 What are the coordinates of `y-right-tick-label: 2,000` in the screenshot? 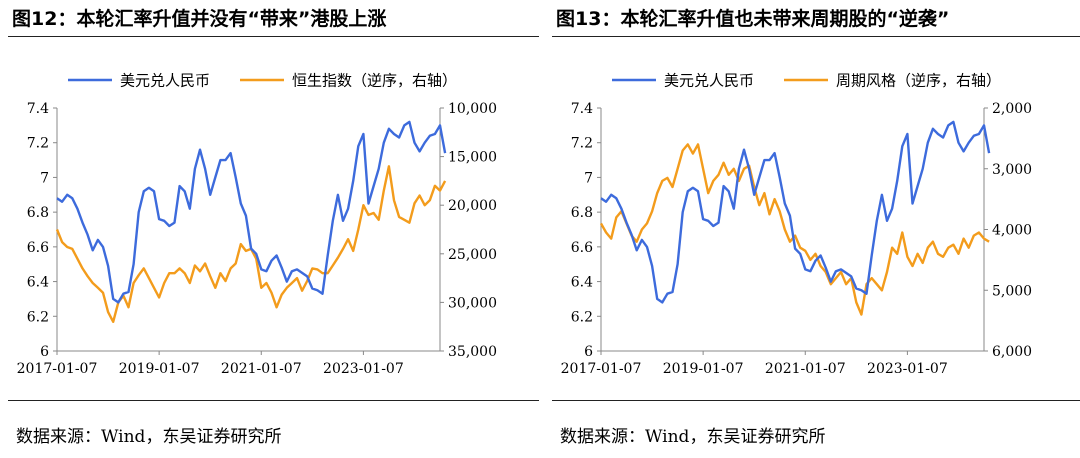 It's located at (1012, 109).